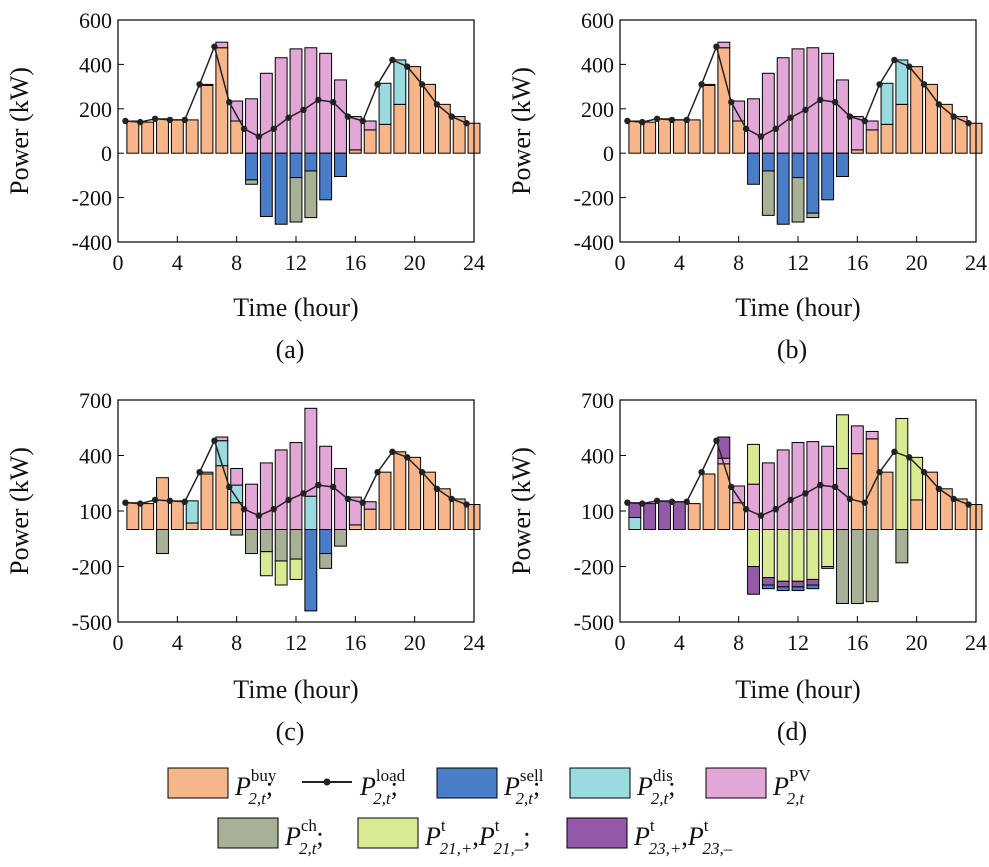 Image resolution: width=989 pixels, height=867 pixels. What do you see at coordinates (792, 349) in the screenshot?
I see `subtitle-b: (b)` at bounding box center [792, 349].